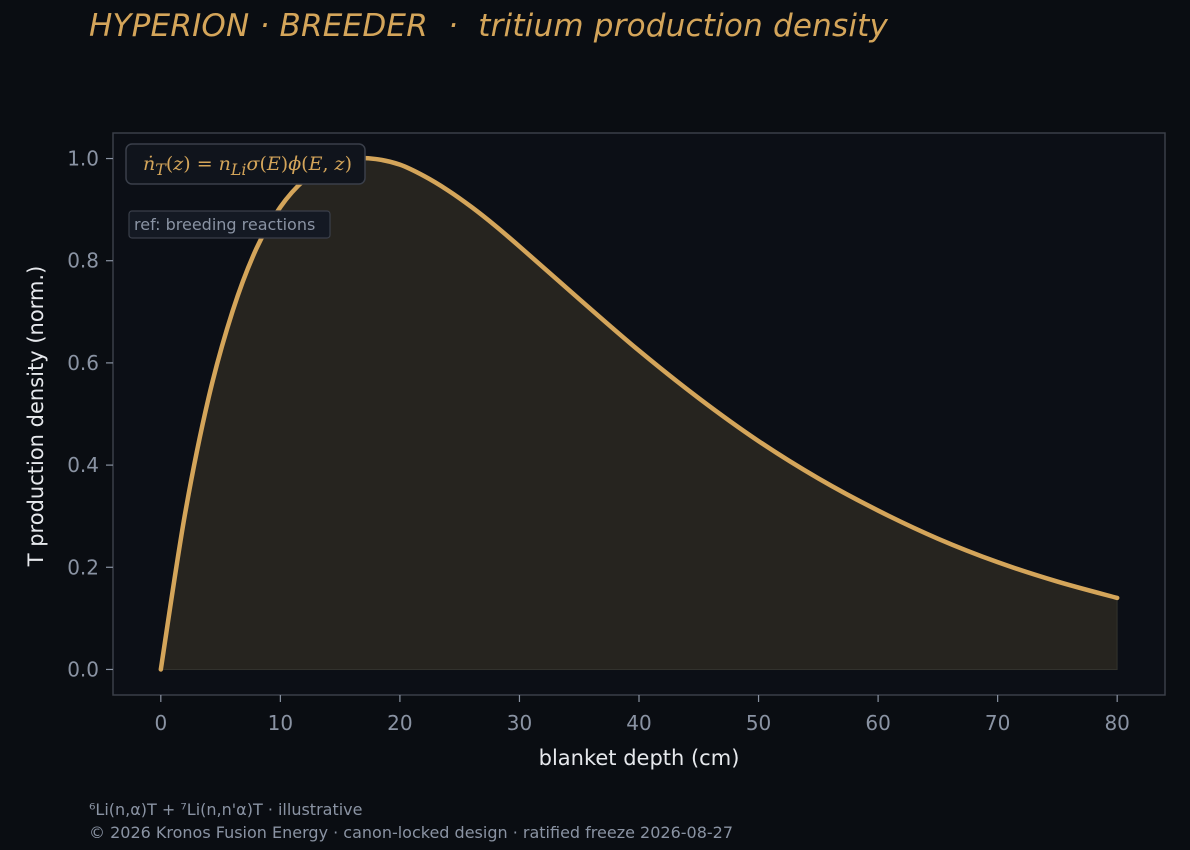 The width and height of the screenshot is (1190, 850). I want to click on formula-annotation-box, so click(245, 164).